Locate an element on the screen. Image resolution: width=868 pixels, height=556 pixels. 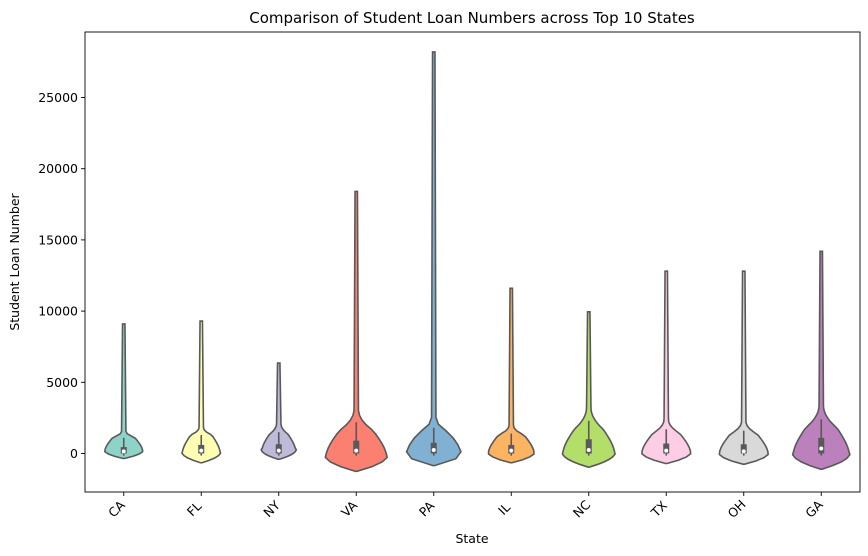
violin-nc is located at coordinates (588, 389).